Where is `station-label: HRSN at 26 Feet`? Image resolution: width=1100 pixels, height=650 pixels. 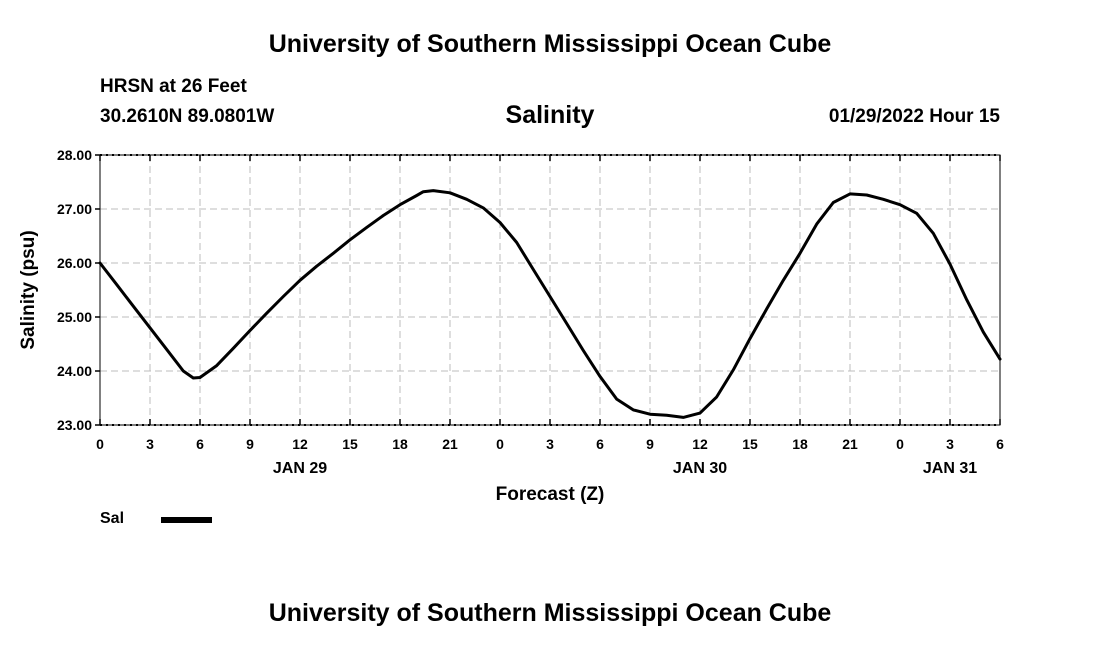
station-label: HRSN at 26 Feet is located at coordinates (173, 86).